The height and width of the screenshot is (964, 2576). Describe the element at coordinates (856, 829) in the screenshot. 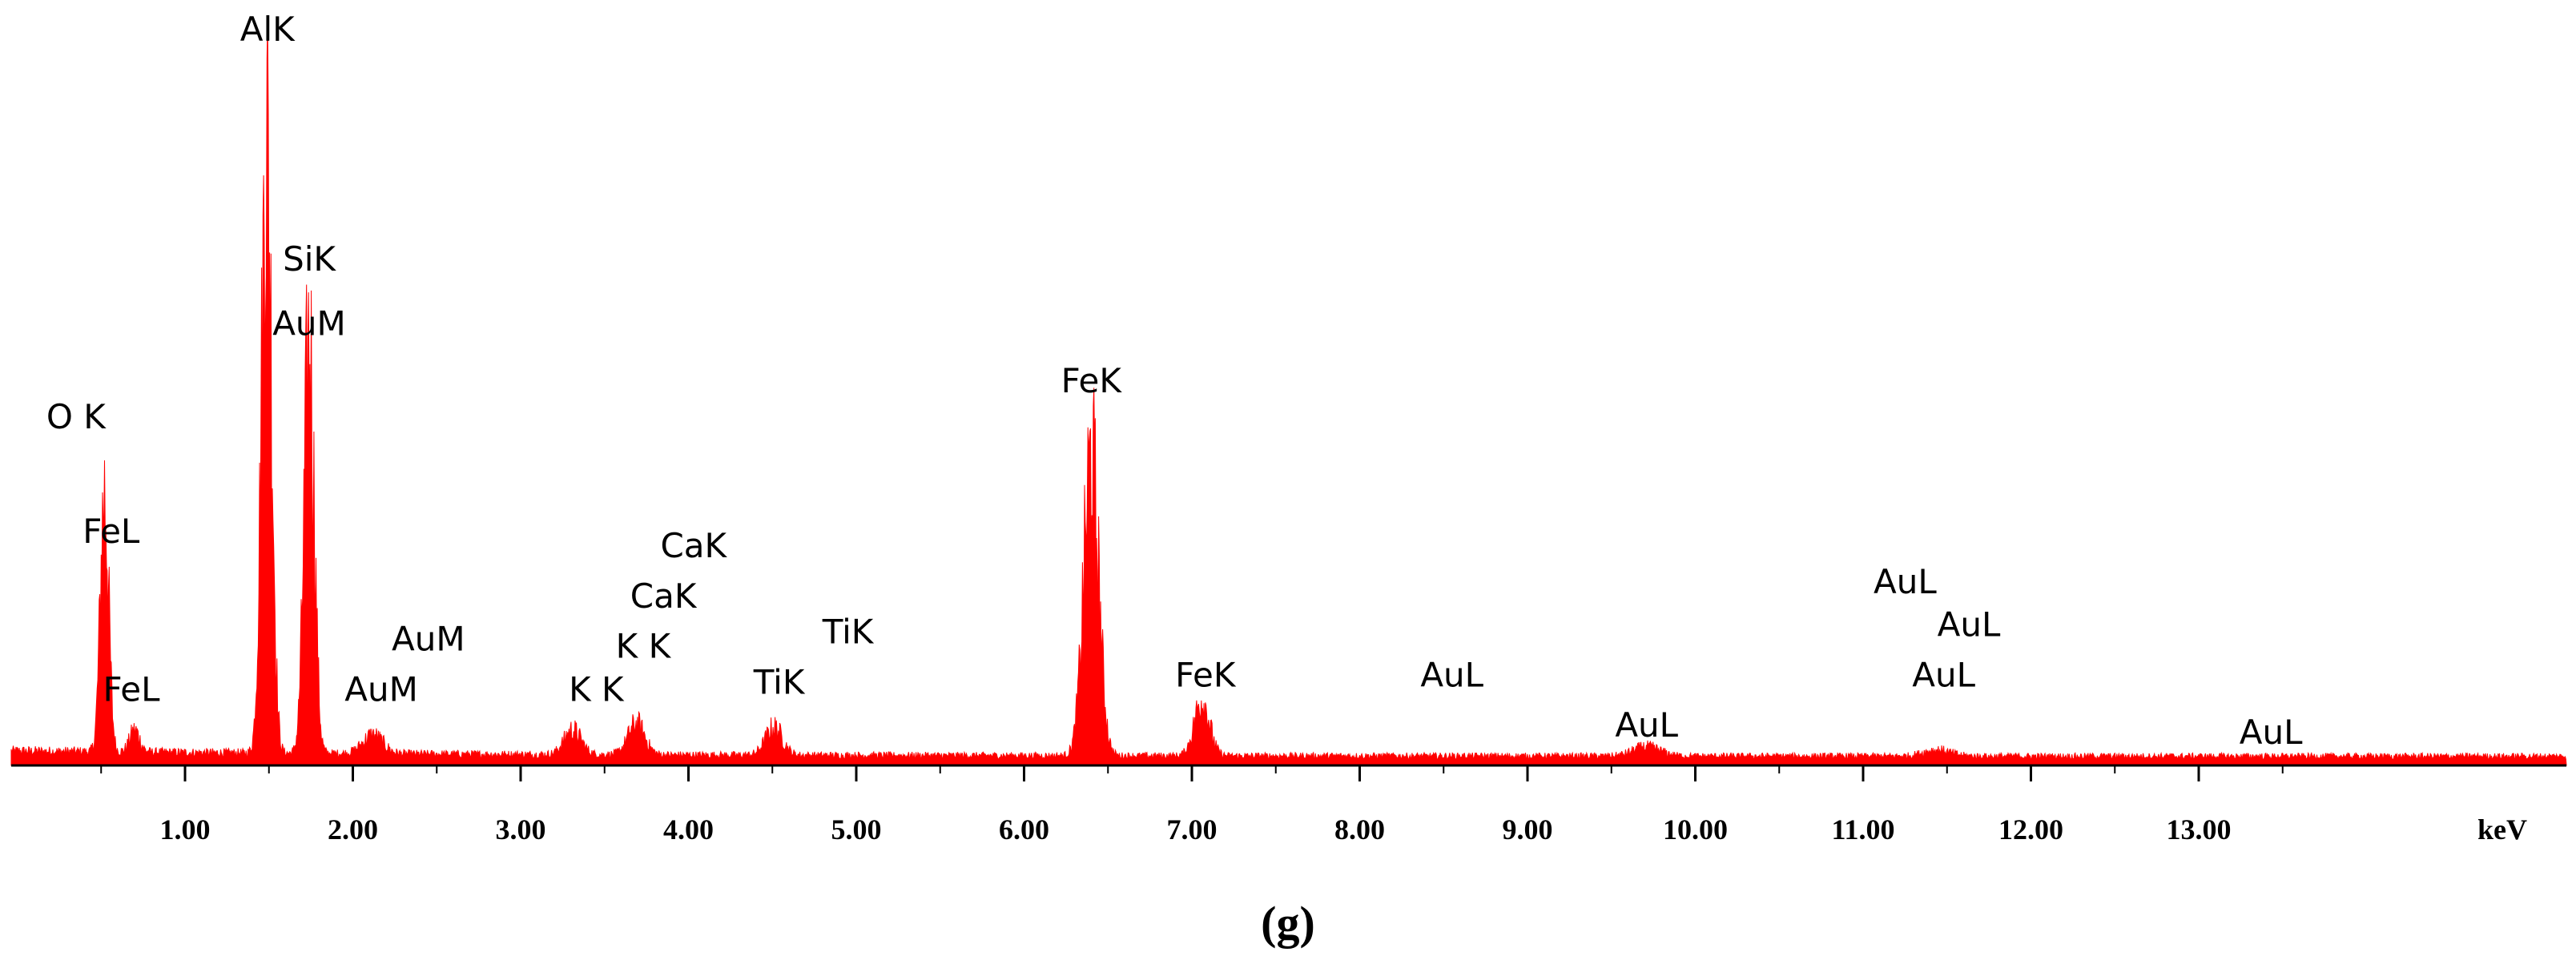

I see `x-tick-label: 5.00` at that location.